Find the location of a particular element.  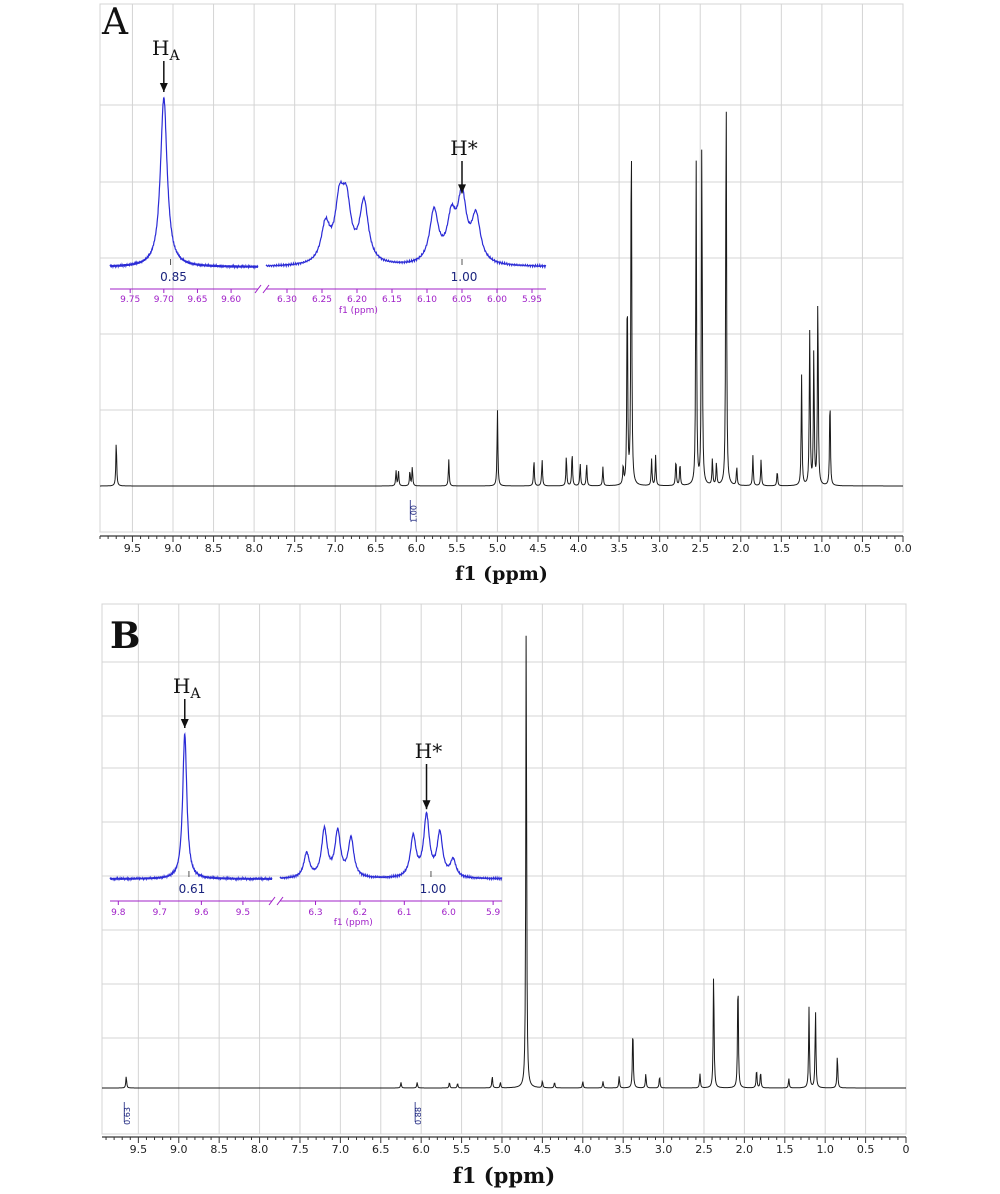

inset-integral-label: 0.61 is located at coordinates (192, 889).